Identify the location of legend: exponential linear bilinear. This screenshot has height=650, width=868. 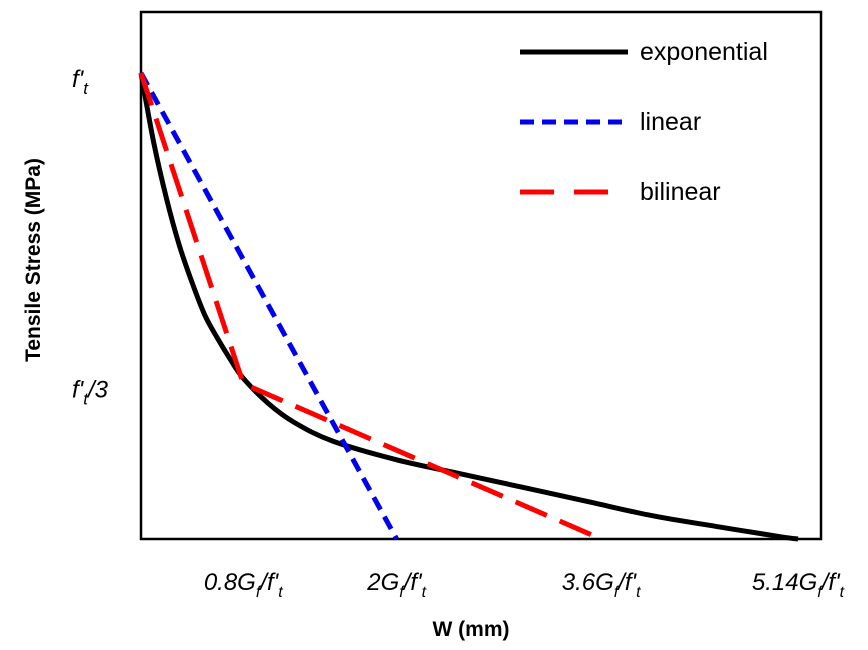
(644, 122).